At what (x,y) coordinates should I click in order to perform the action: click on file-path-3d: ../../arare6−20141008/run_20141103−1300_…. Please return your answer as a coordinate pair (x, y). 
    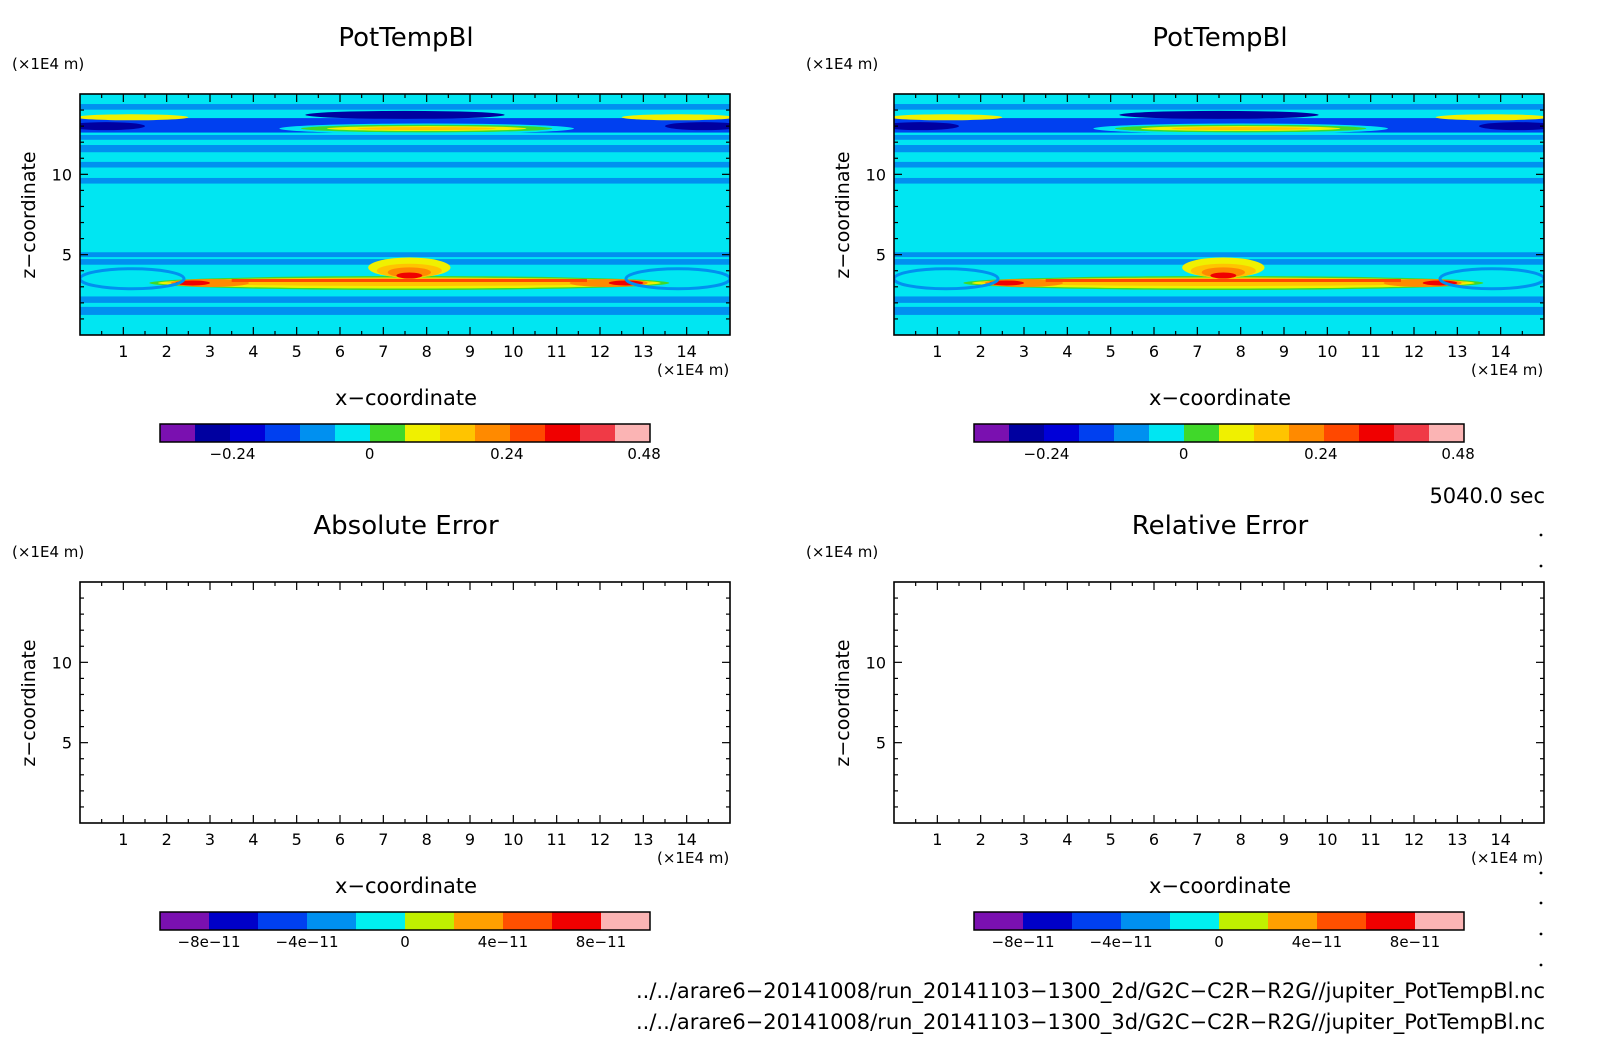
    Looking at the image, I should click on (1090, 1022).